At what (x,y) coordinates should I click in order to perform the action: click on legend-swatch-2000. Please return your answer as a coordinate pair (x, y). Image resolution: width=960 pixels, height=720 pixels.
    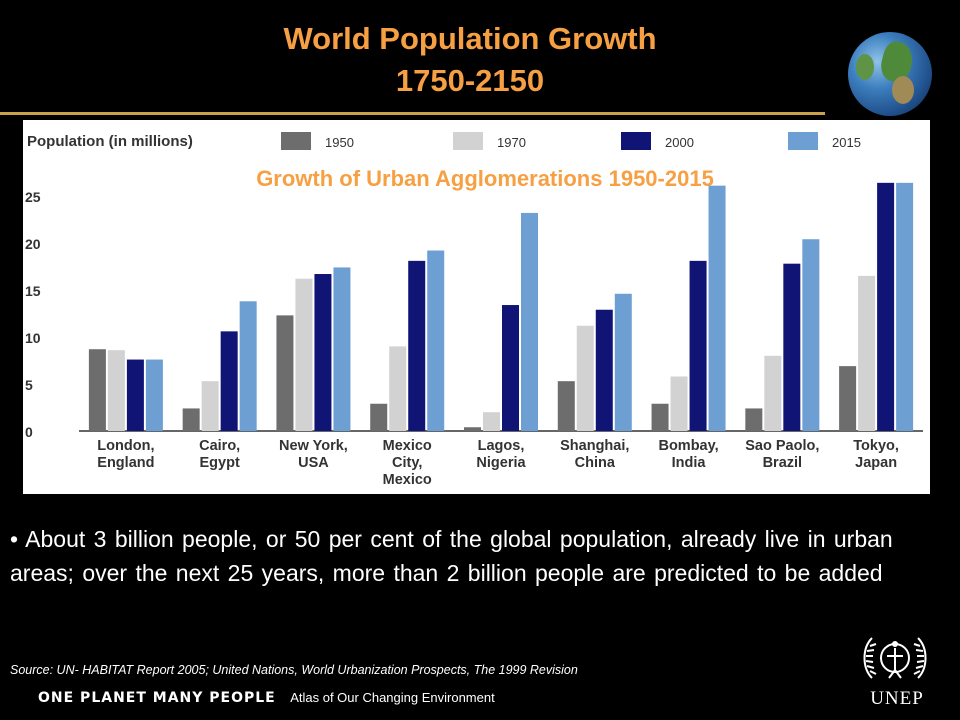
    Looking at the image, I should click on (636, 141).